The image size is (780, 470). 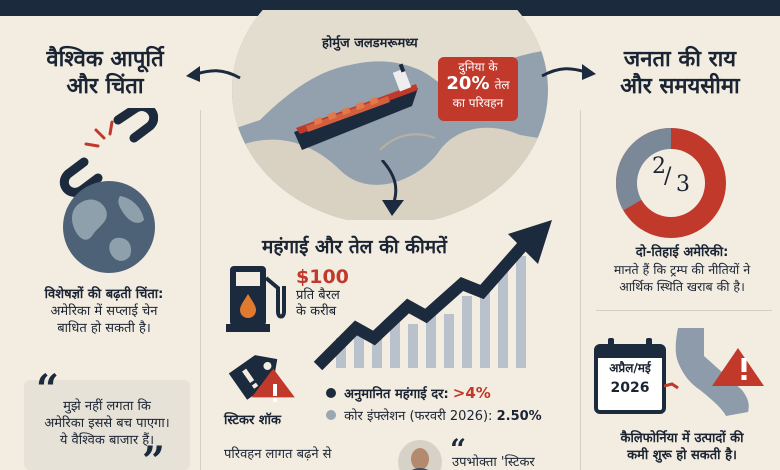 I want to click on two-thirds-pie, so click(x=671, y=183).